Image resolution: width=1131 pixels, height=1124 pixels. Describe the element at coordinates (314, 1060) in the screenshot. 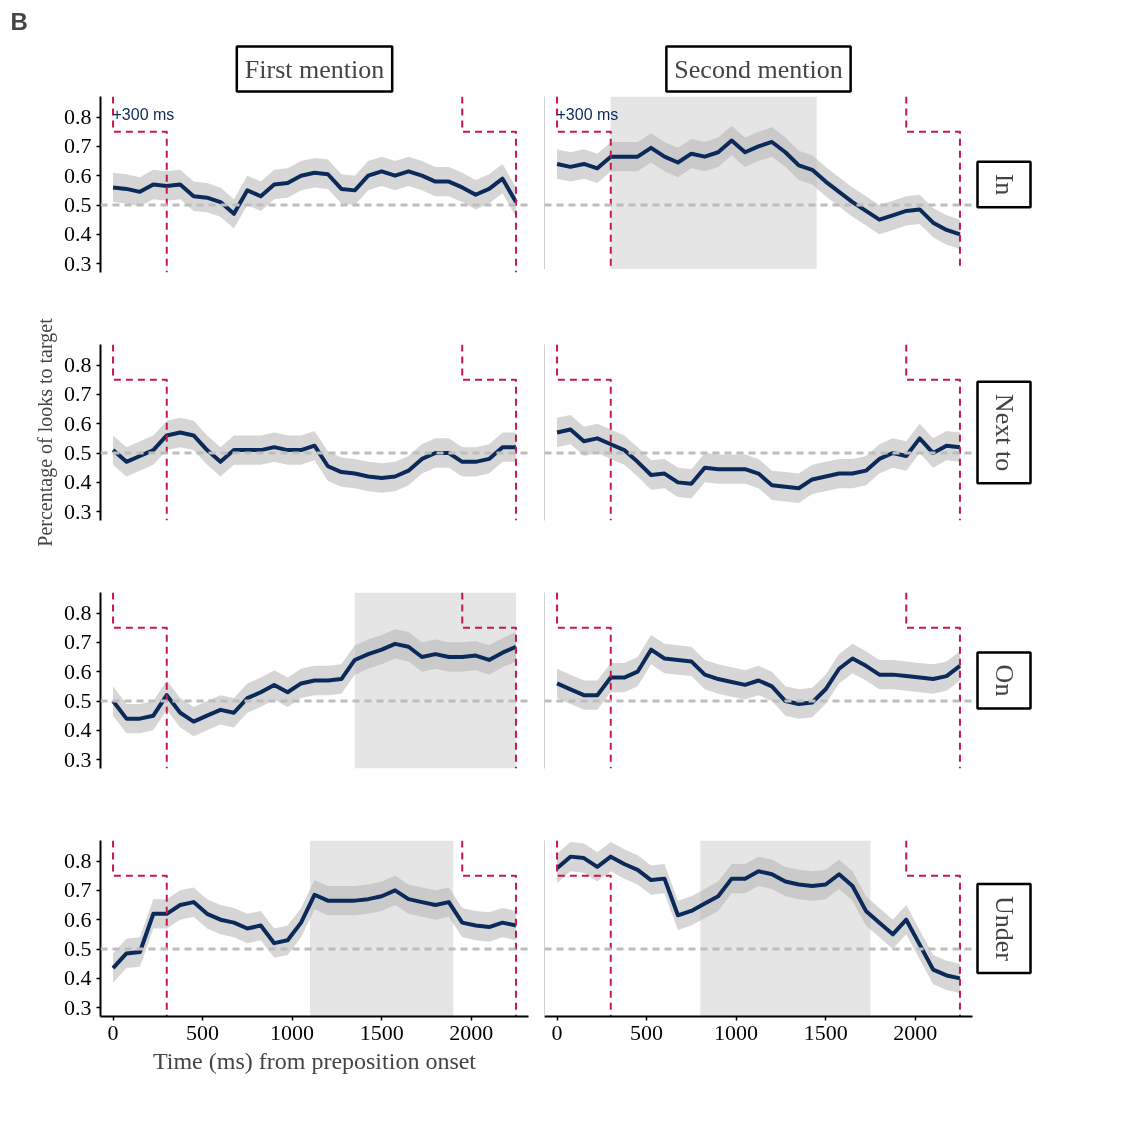

I see `x-axis-title: Time (ms) from preposition onset` at that location.